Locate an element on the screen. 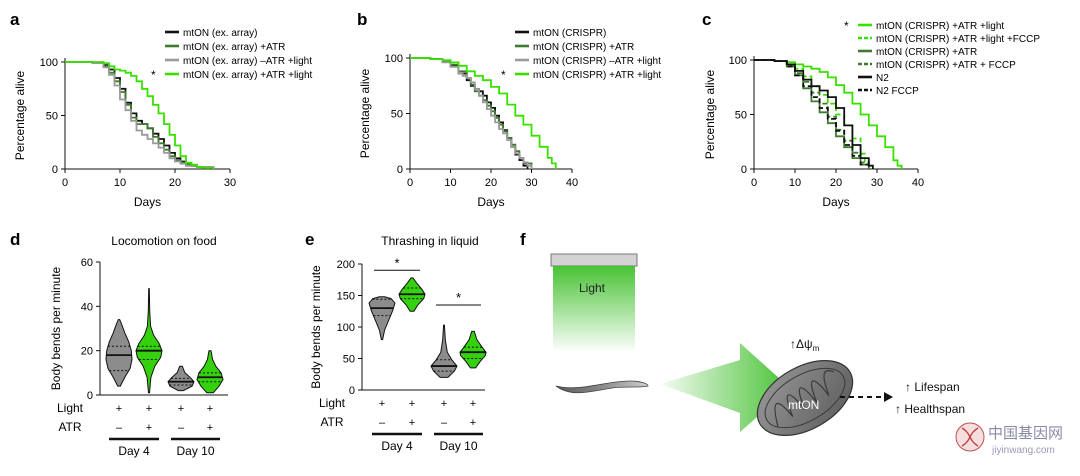 This screenshot has width=1080, height=476. legend-label: N2 FCCP is located at coordinates (897, 91).